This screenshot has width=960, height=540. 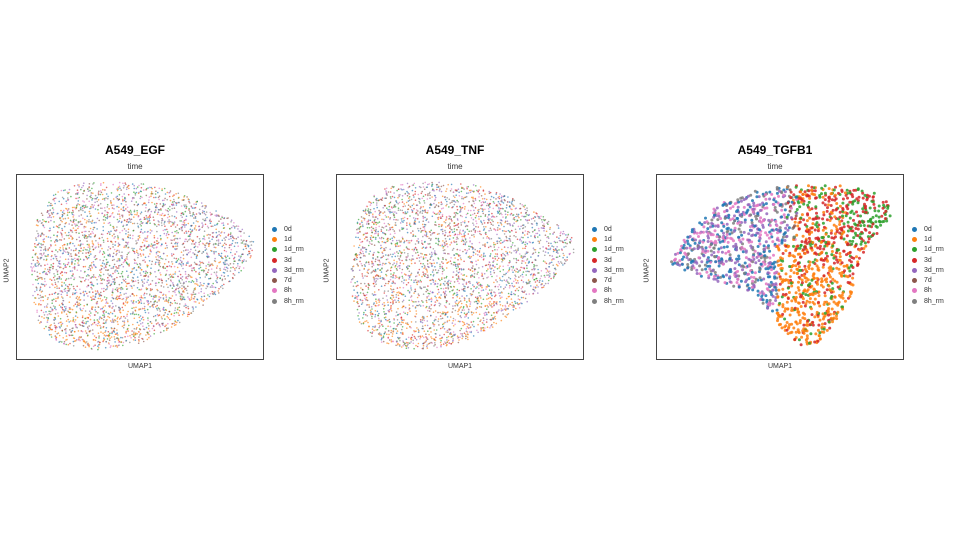 I want to click on legend: 0d 1d 1d_rm 3d 3d_rm 7d 8h 8h_rm, so click(x=296, y=265).